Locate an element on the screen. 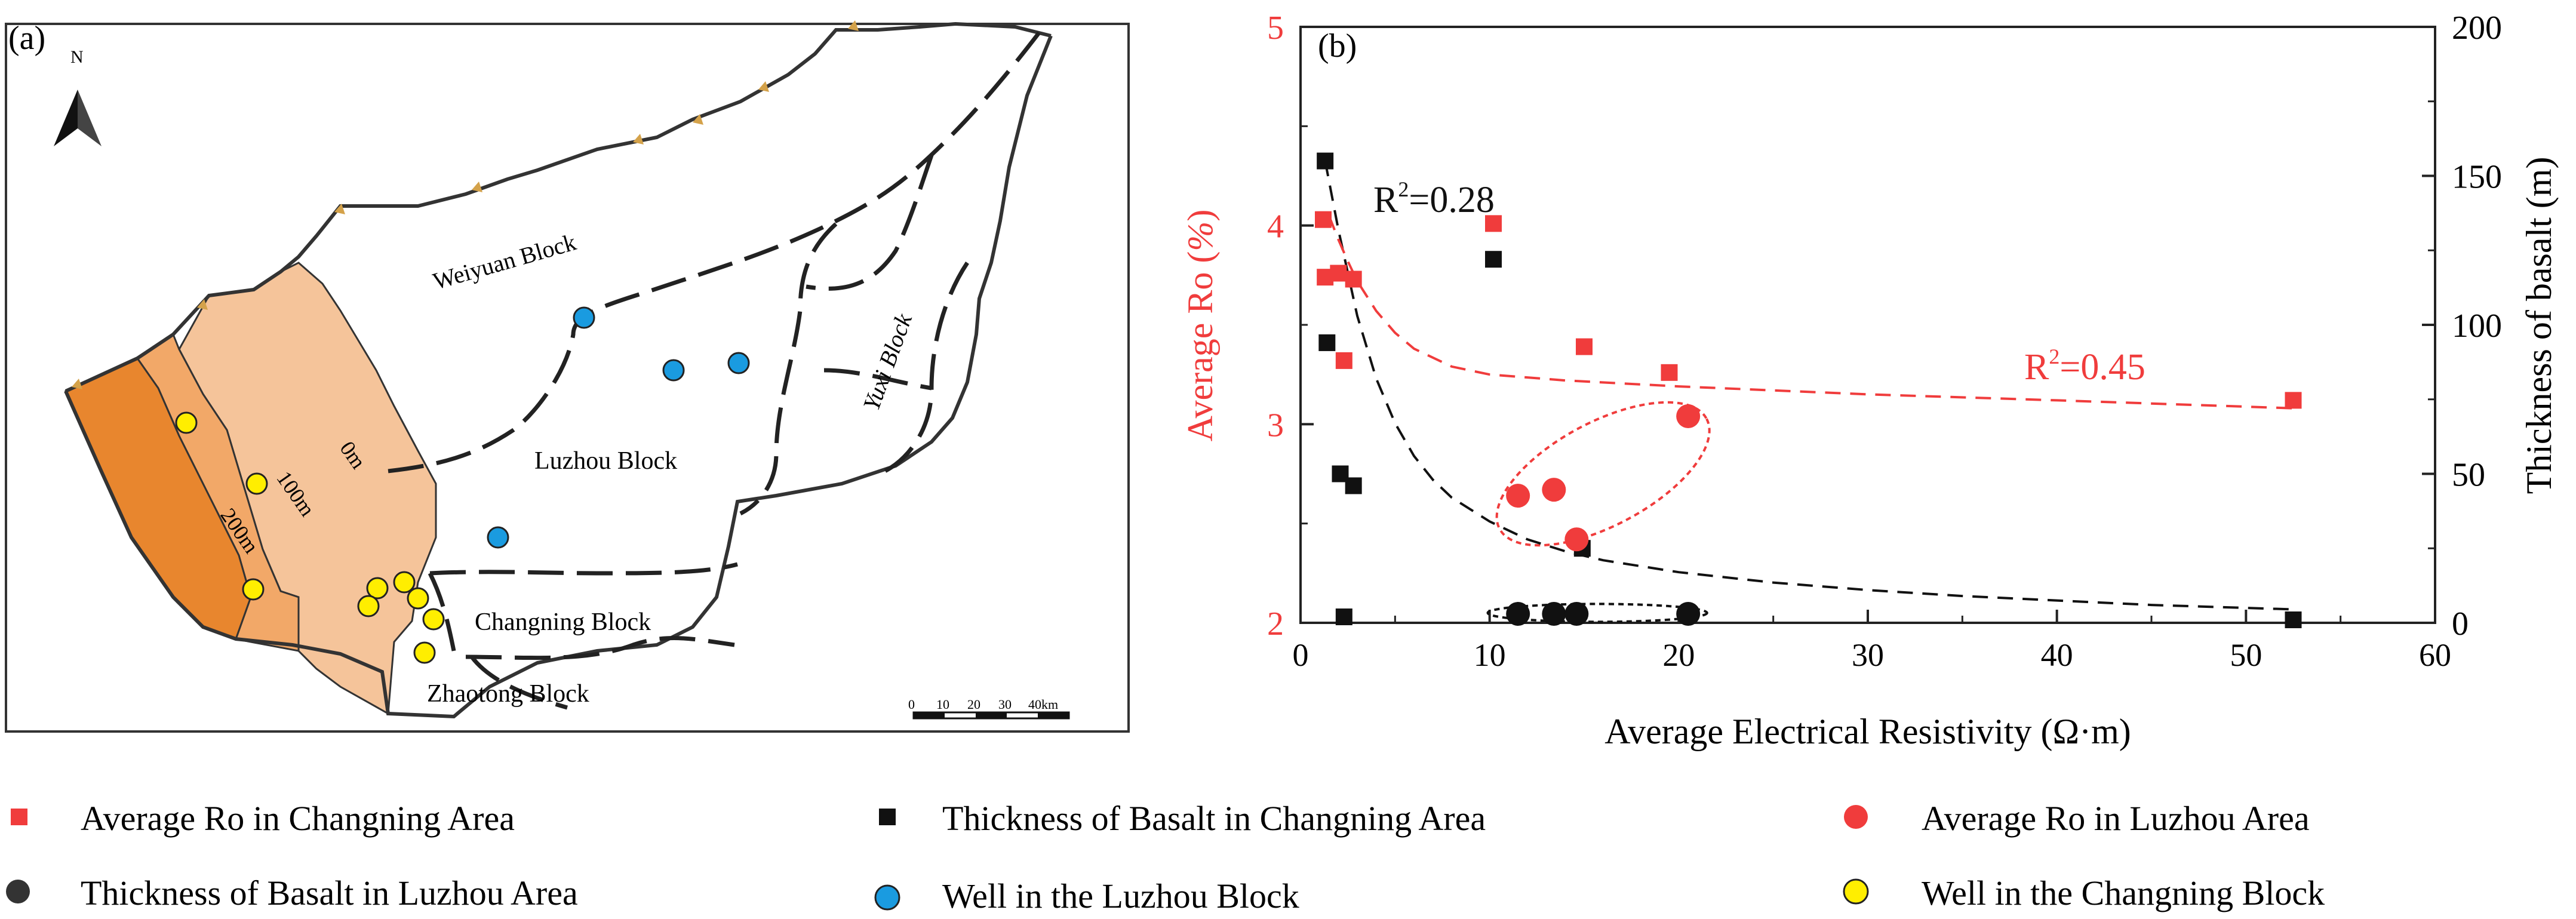 The width and height of the screenshot is (2576, 919). x-tick-label: 20 is located at coordinates (1678, 655).